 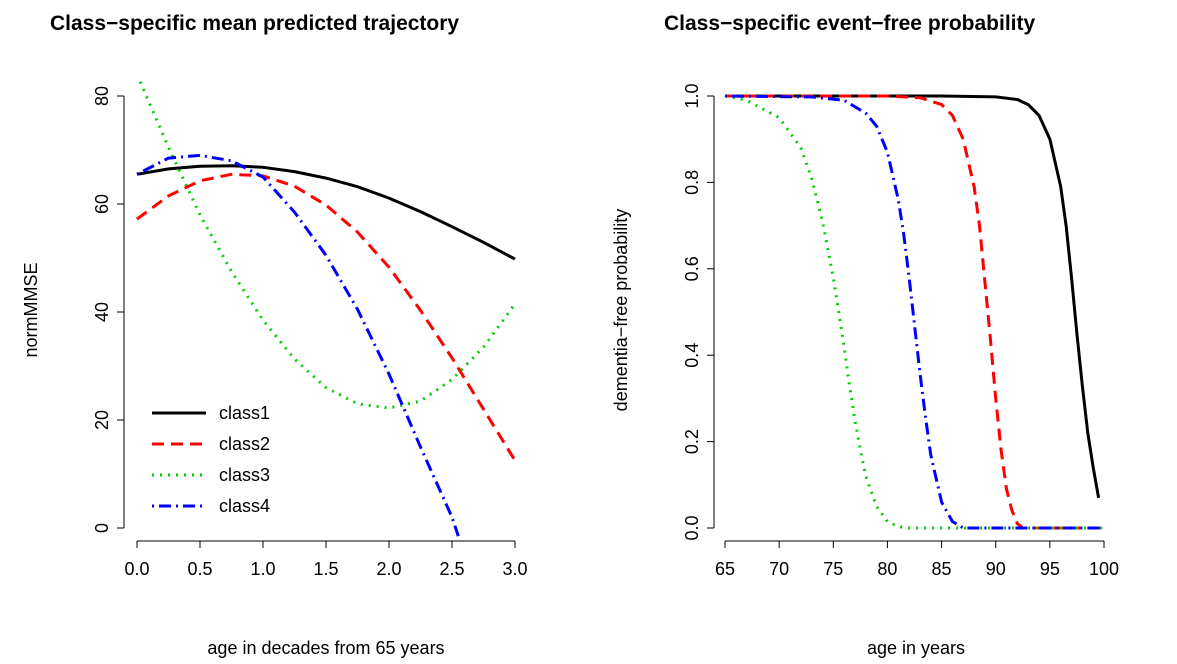 I want to click on y-tick-label: 80, so click(x=102, y=96).